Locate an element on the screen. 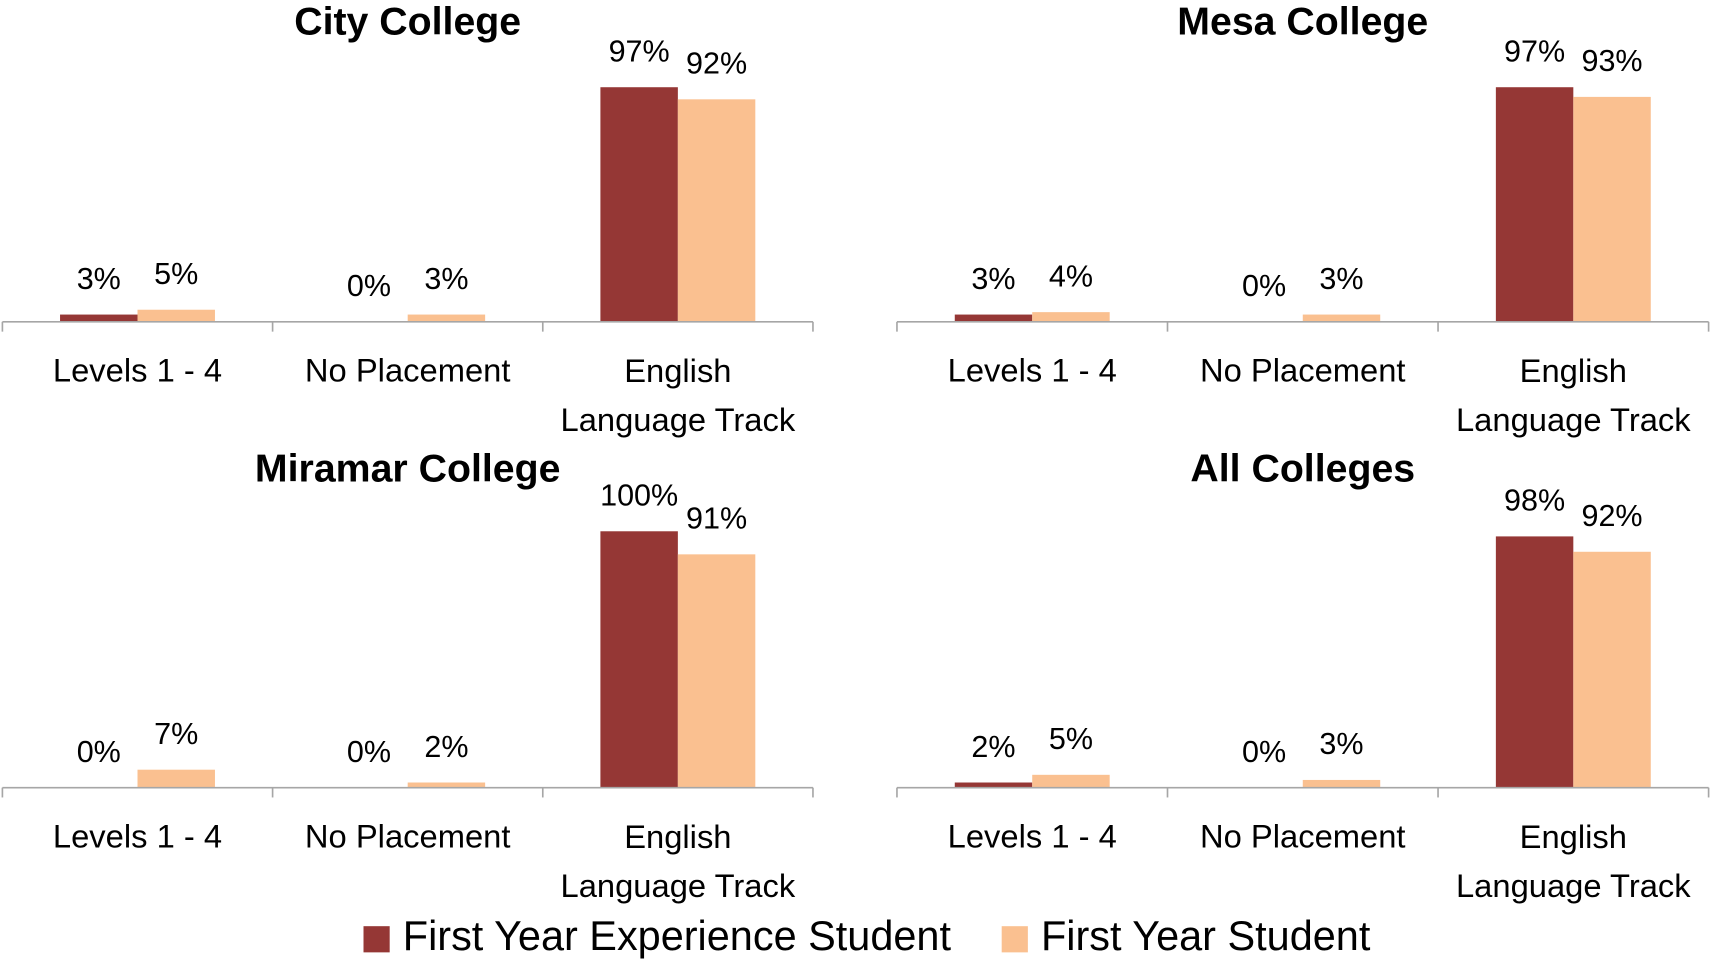 This screenshot has width=1711, height=960. legend-label: First Year Student is located at coordinates (1206, 935).